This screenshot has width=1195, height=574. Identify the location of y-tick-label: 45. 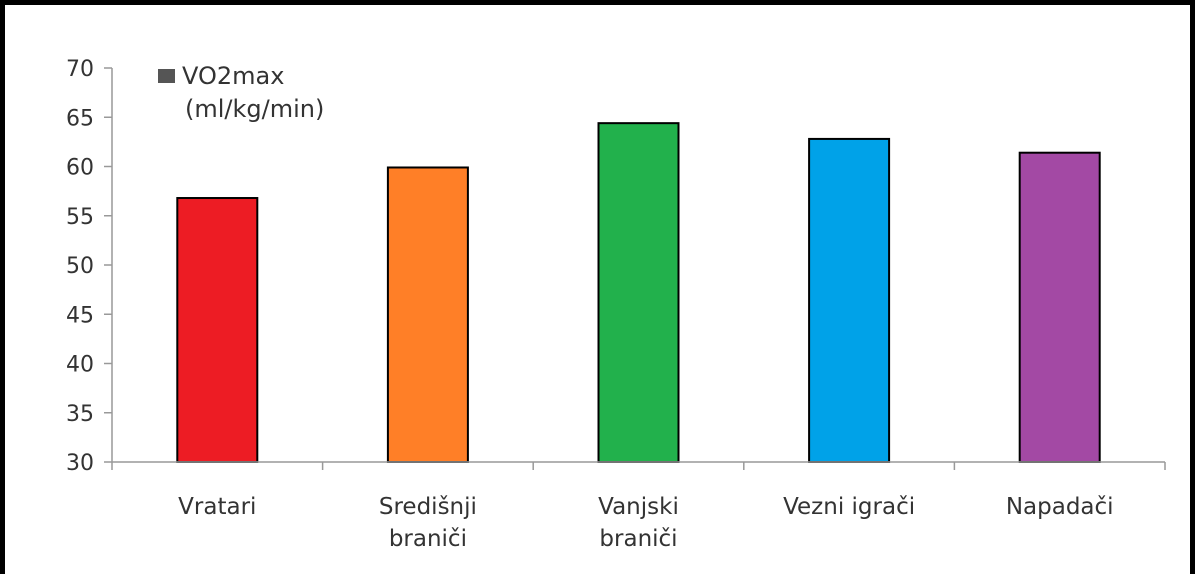
(80, 315).